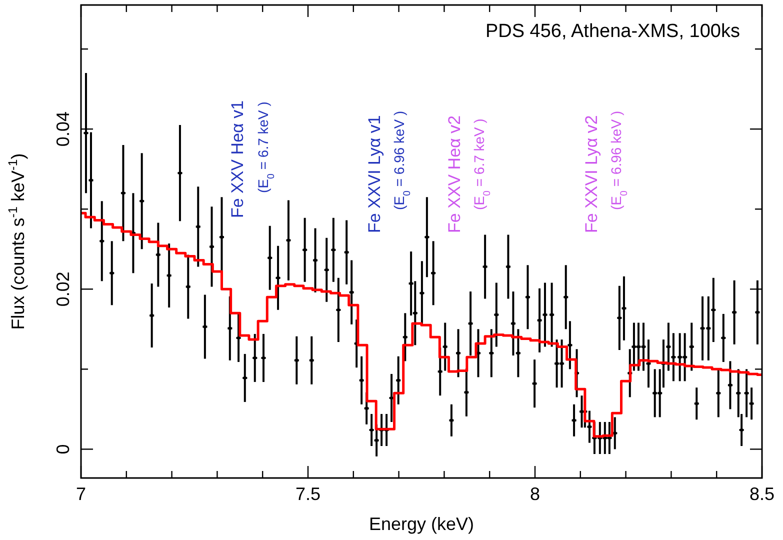 The width and height of the screenshot is (783, 540). What do you see at coordinates (591, 174) in the screenshot?
I see `annotation: Fe XXVI Lyα v2` at bounding box center [591, 174].